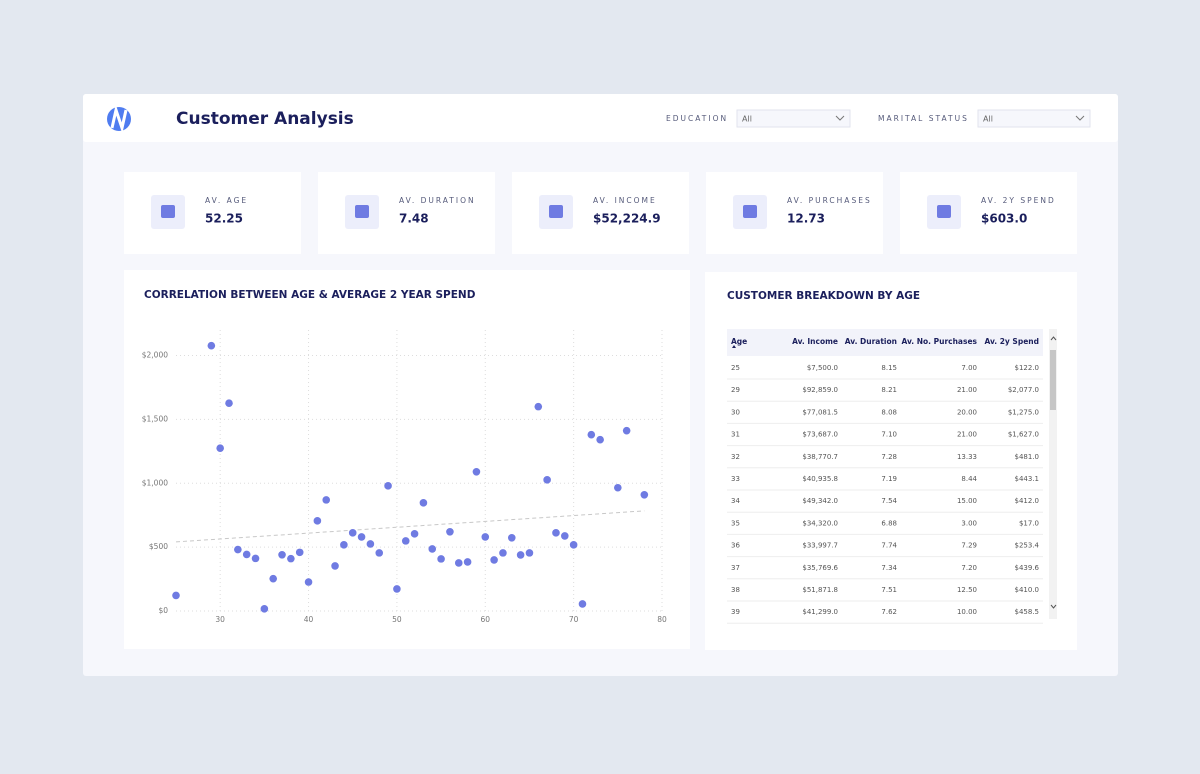 Image resolution: width=1200 pixels, height=774 pixels. Describe the element at coordinates (967, 412) in the screenshot. I see `table-cell: 20.00` at that location.